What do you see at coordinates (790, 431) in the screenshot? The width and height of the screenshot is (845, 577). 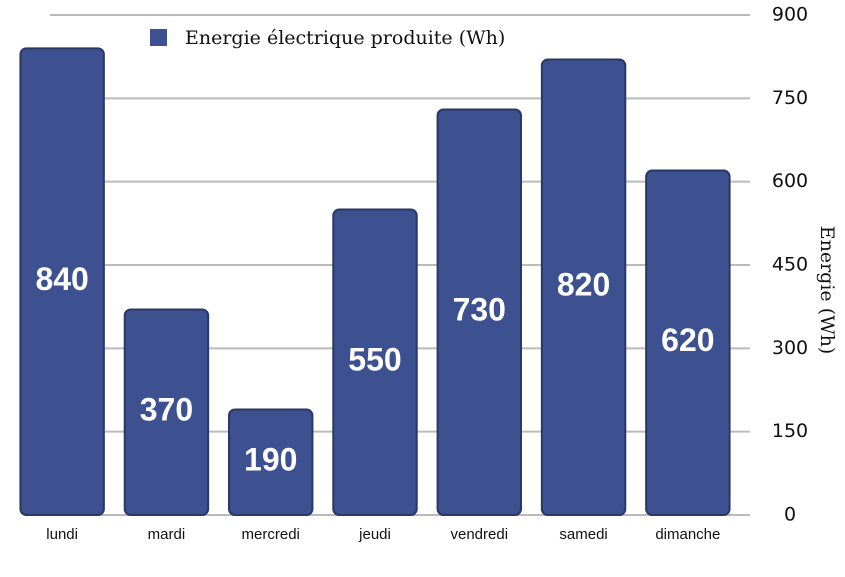 I see `y-tick-label: 150` at bounding box center [790, 431].